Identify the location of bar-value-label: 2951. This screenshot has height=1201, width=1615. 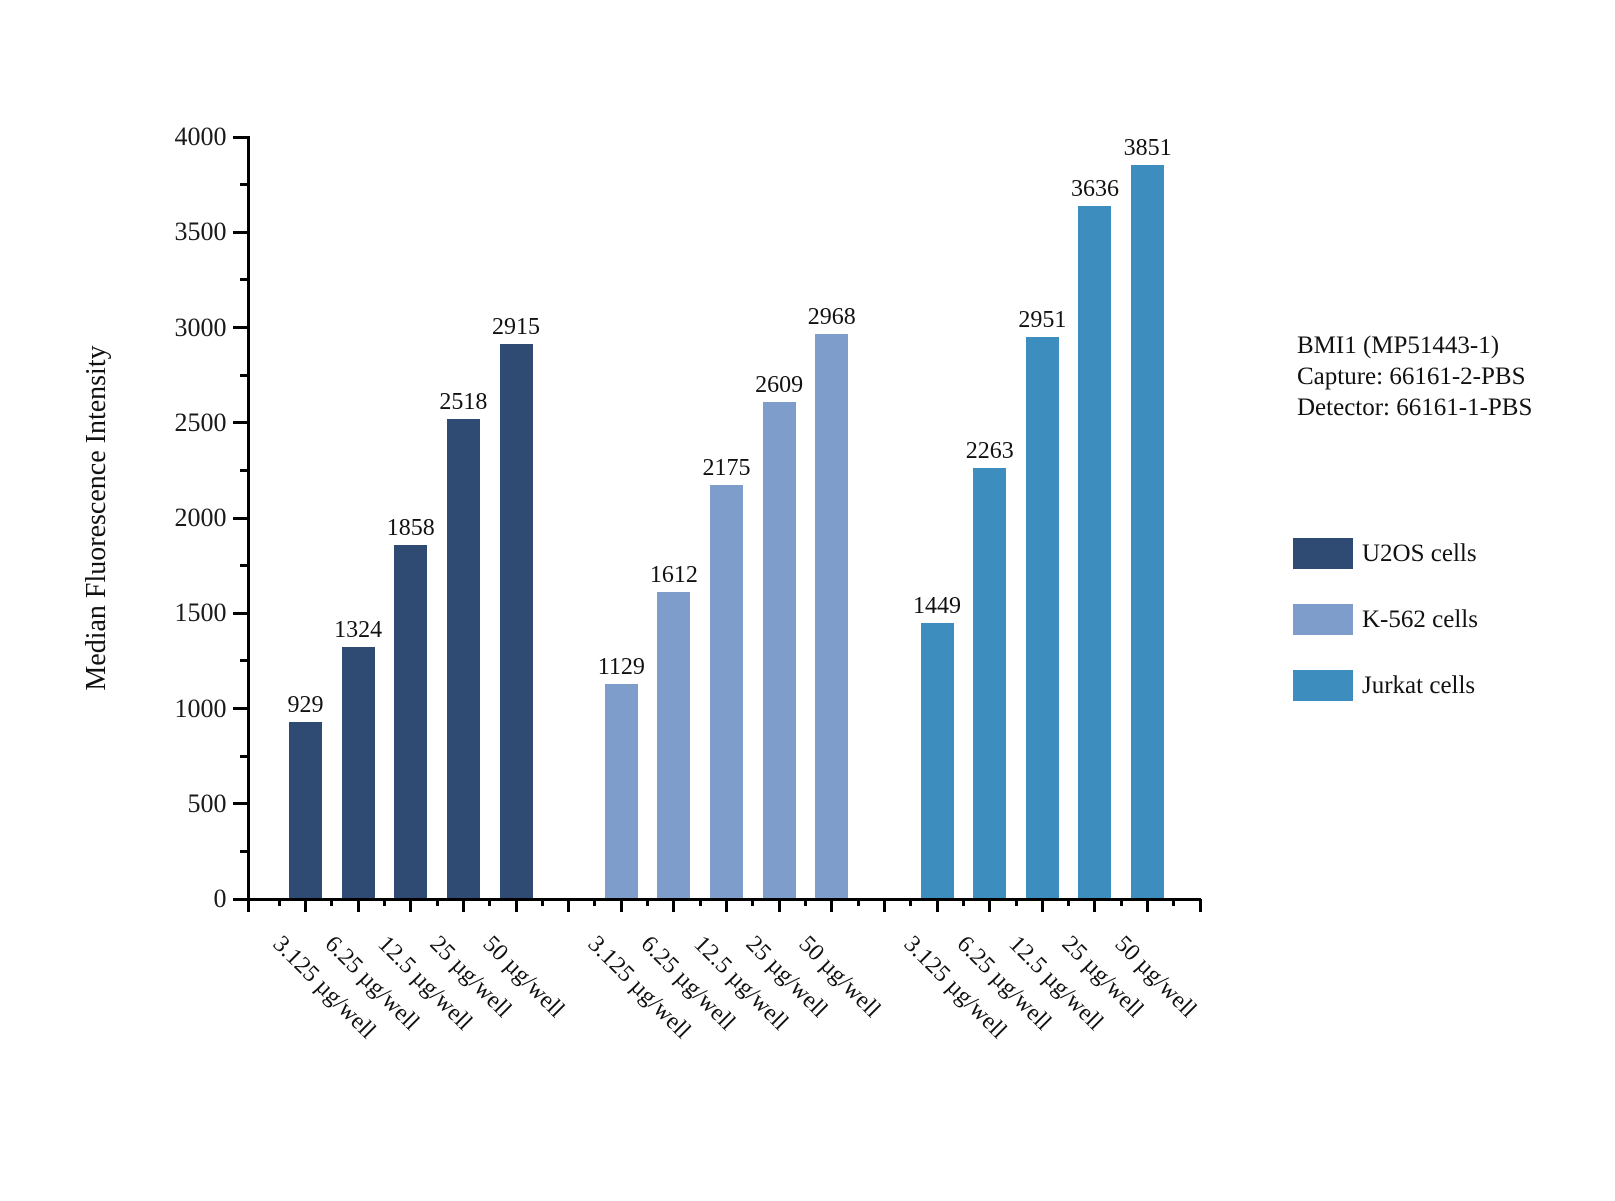
(1042, 319).